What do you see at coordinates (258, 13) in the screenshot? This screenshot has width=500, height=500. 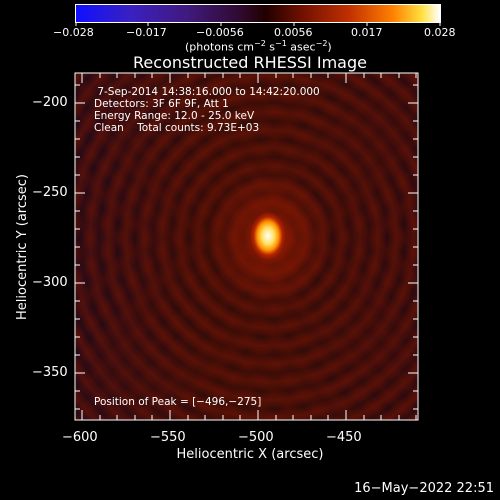 I see `colorbar` at bounding box center [258, 13].